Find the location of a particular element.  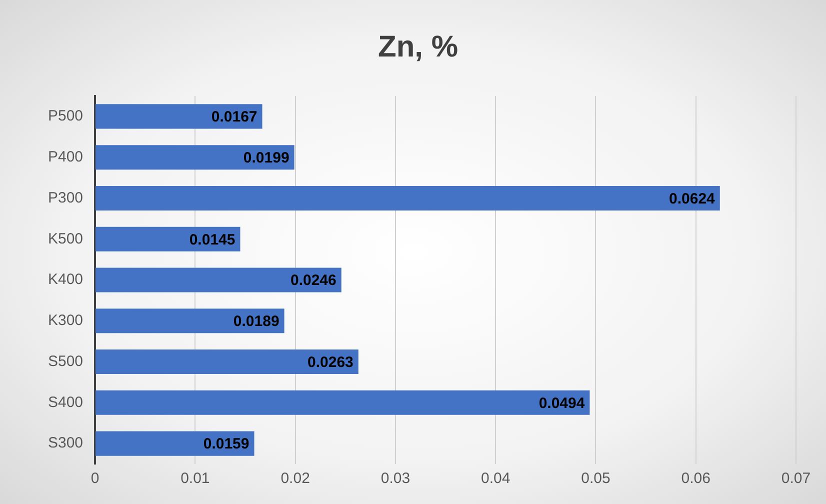

x-tick-label: 0.03 is located at coordinates (395, 479).